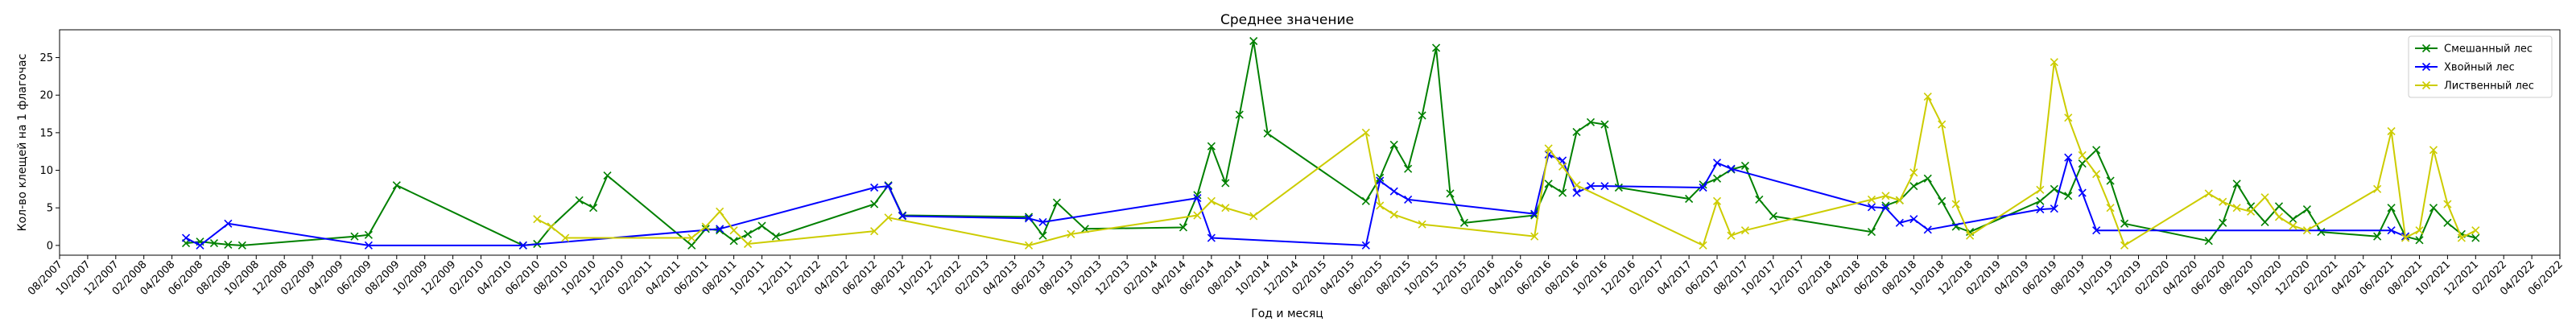 This screenshot has width=2576, height=322. Describe the element at coordinates (46, 58) in the screenshot. I see `y-tick-label: 25` at that location.